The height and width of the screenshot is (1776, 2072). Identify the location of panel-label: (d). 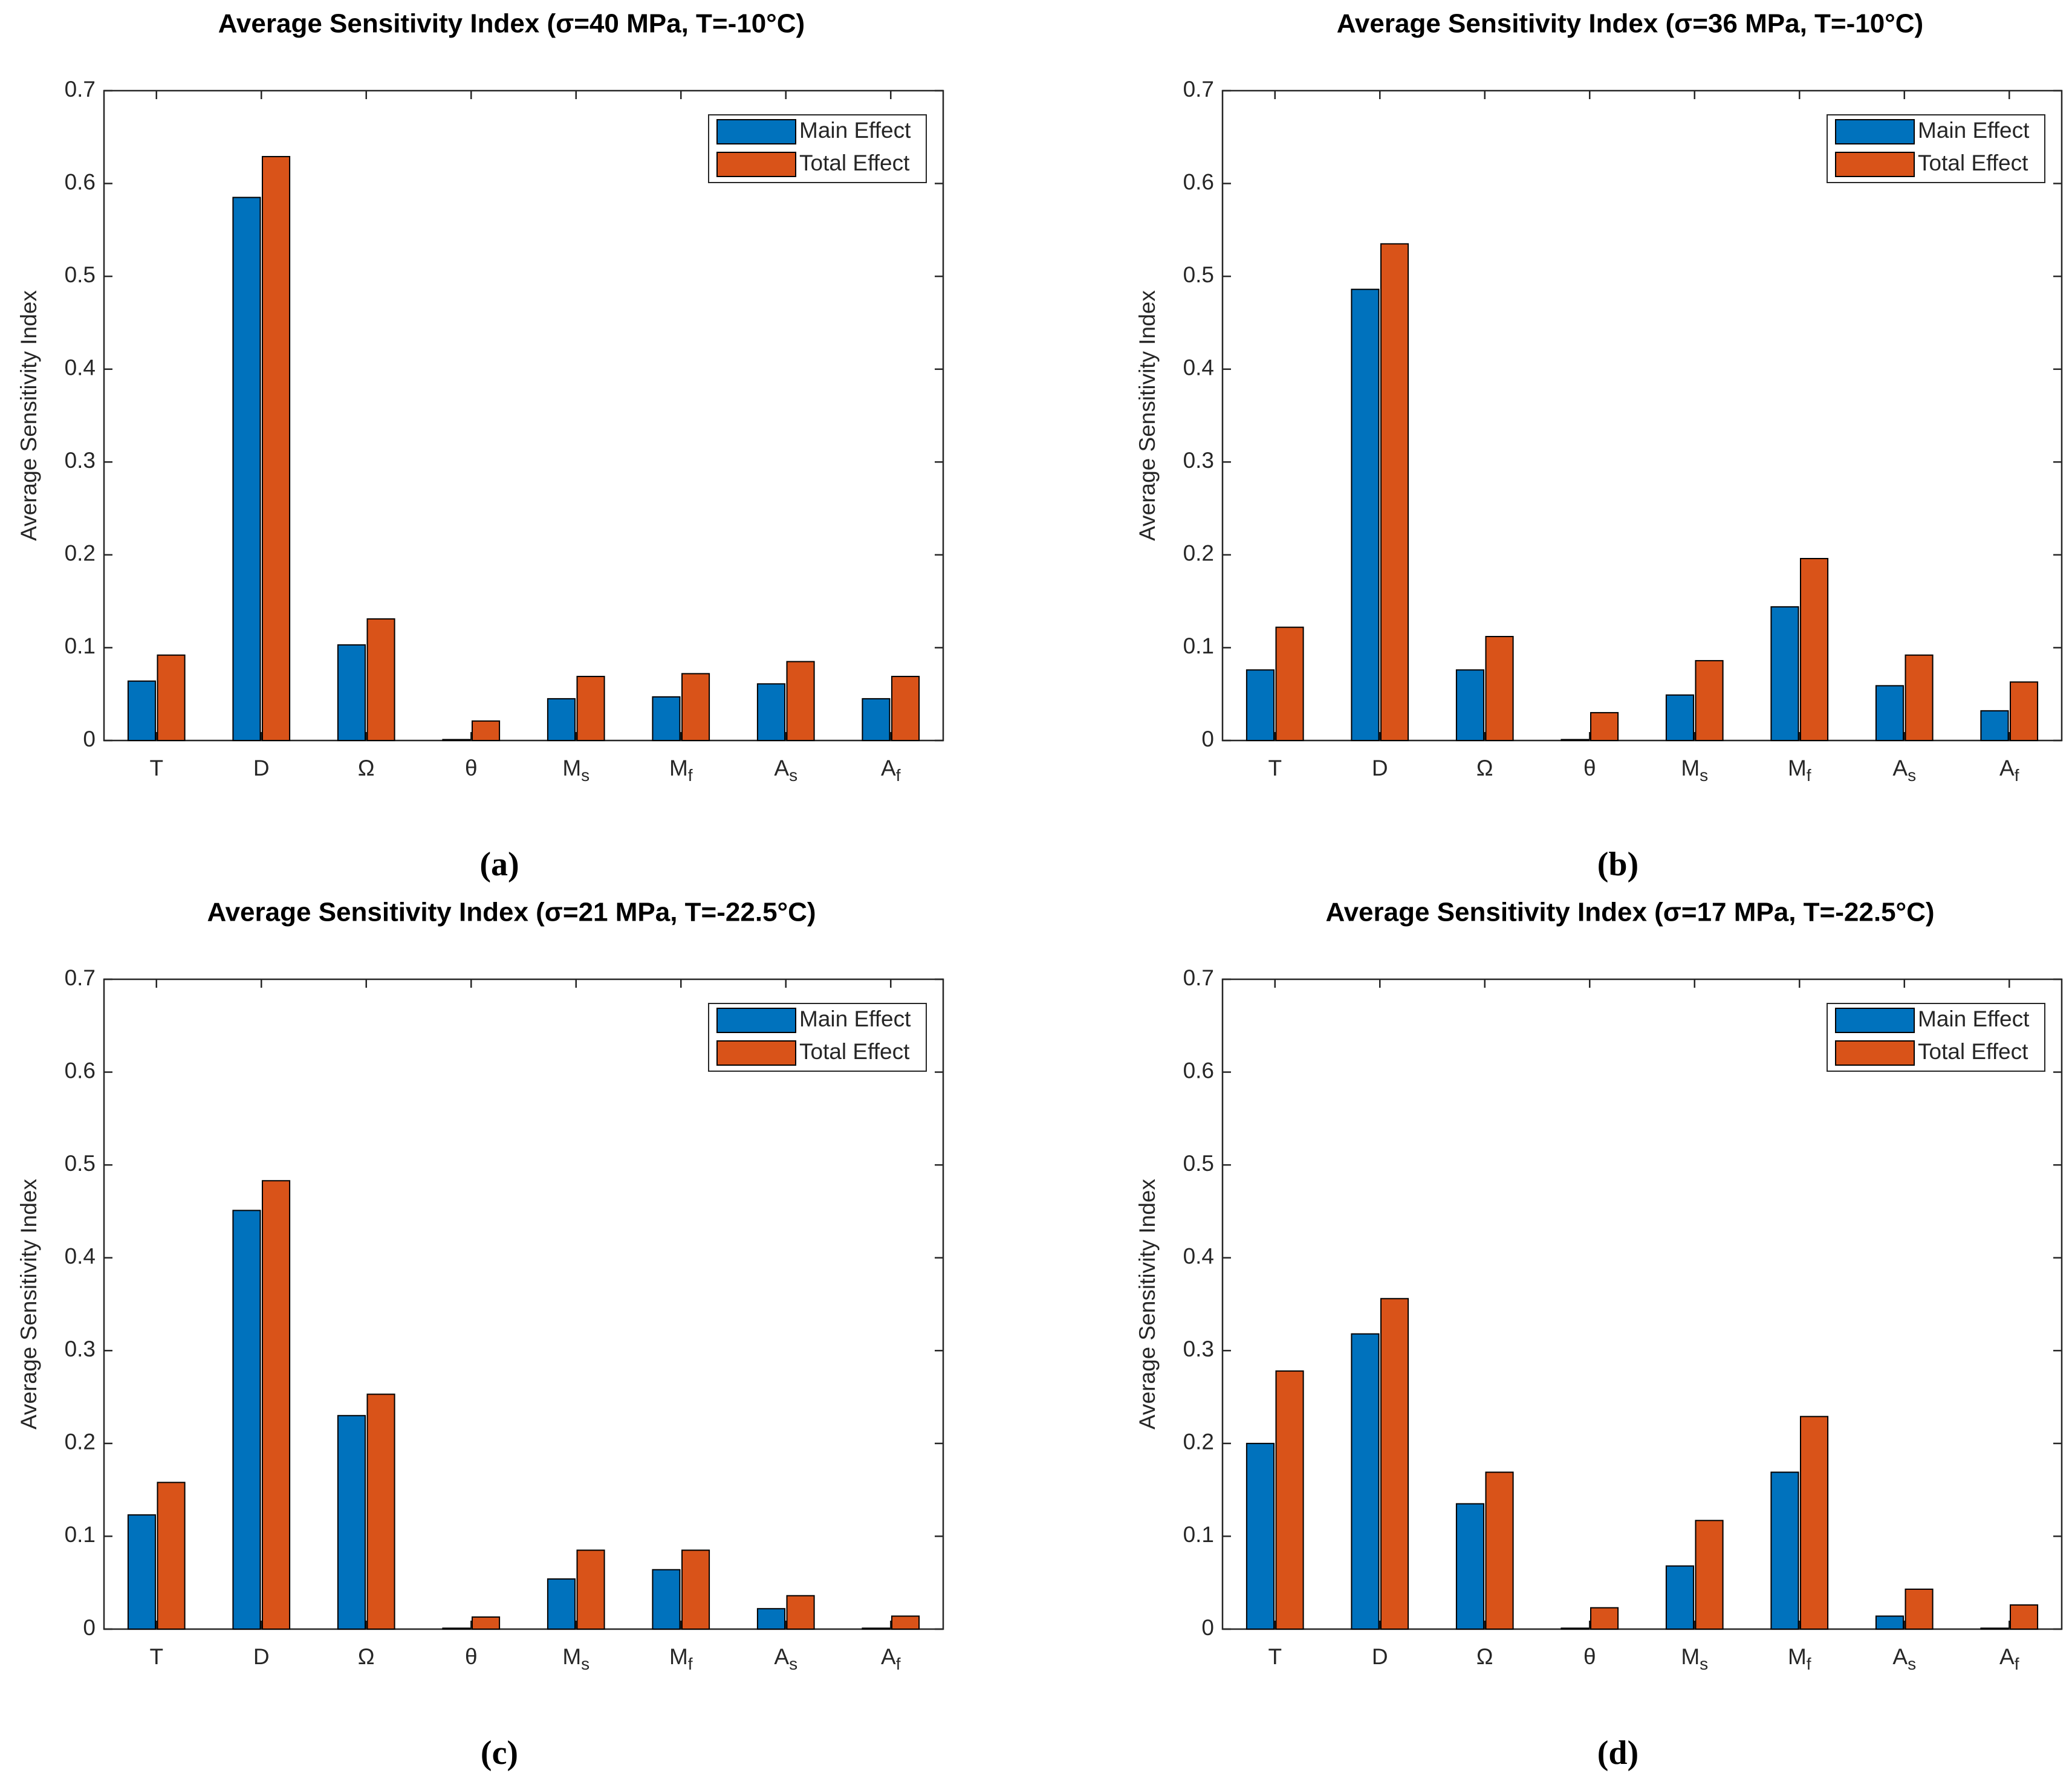
(1617, 1753).